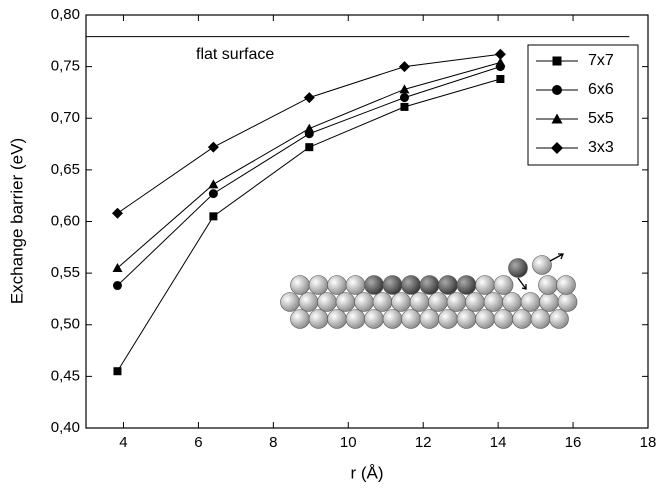 This screenshot has width=666, height=494. I want to click on y-tick-label: 0,55, so click(65, 272).